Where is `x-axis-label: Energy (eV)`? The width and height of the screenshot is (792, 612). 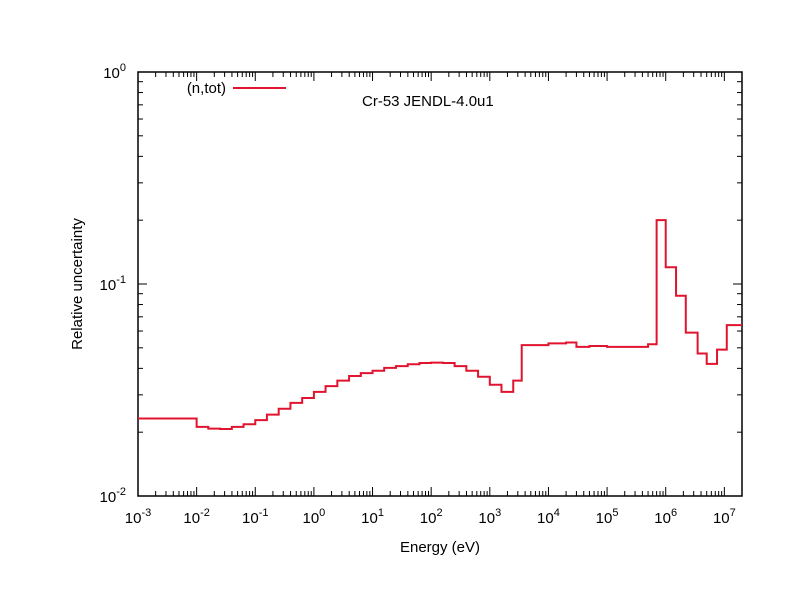
x-axis-label: Energy (eV) is located at coordinates (440, 547).